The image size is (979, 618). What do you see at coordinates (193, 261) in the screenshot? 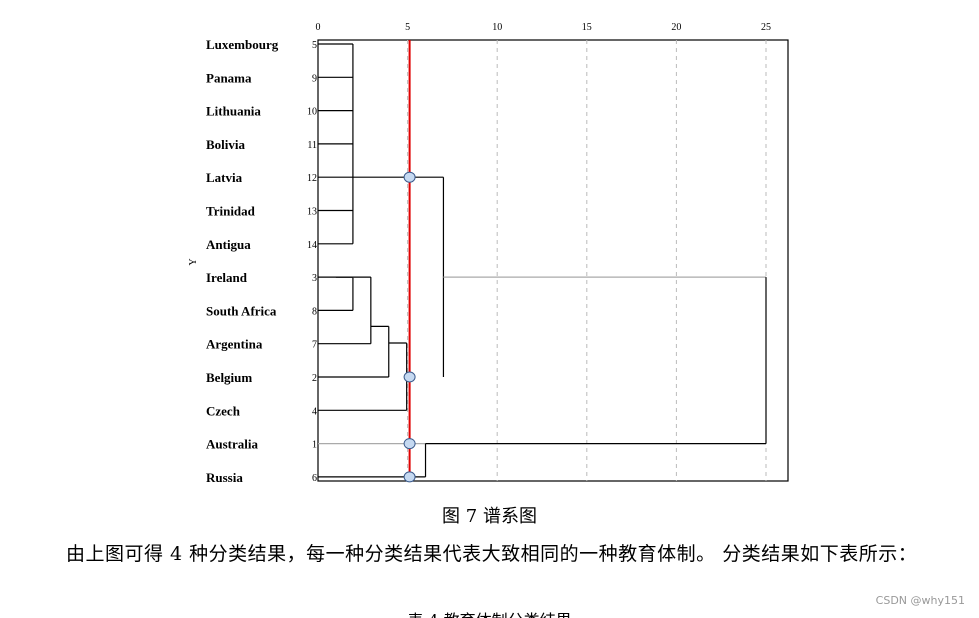
I see `y-axis-label: Y` at bounding box center [193, 261].